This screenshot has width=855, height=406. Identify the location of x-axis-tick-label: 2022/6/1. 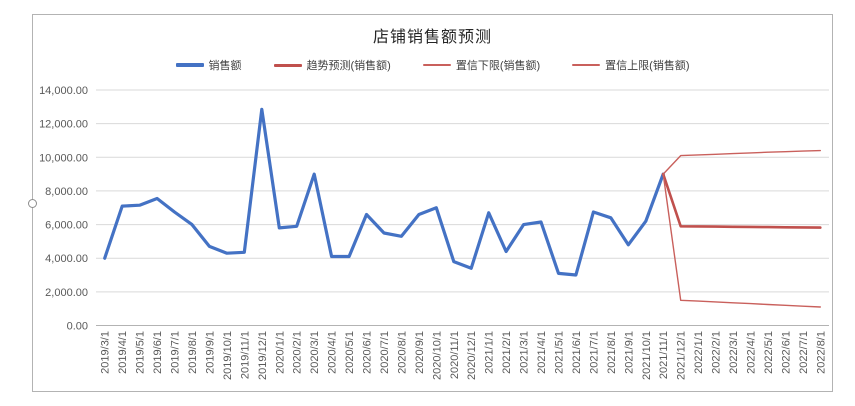
(786, 352).